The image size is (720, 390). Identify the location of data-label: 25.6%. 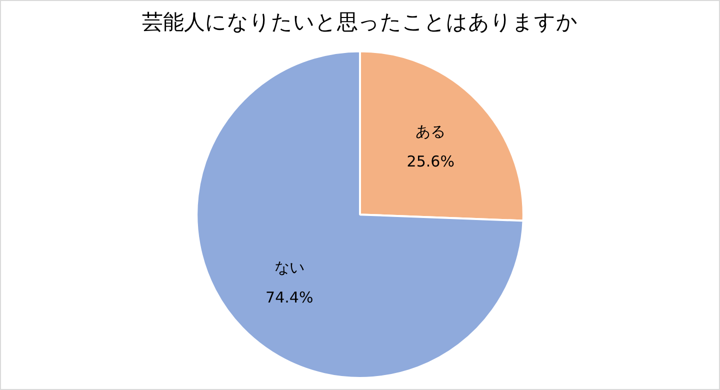
(430, 161).